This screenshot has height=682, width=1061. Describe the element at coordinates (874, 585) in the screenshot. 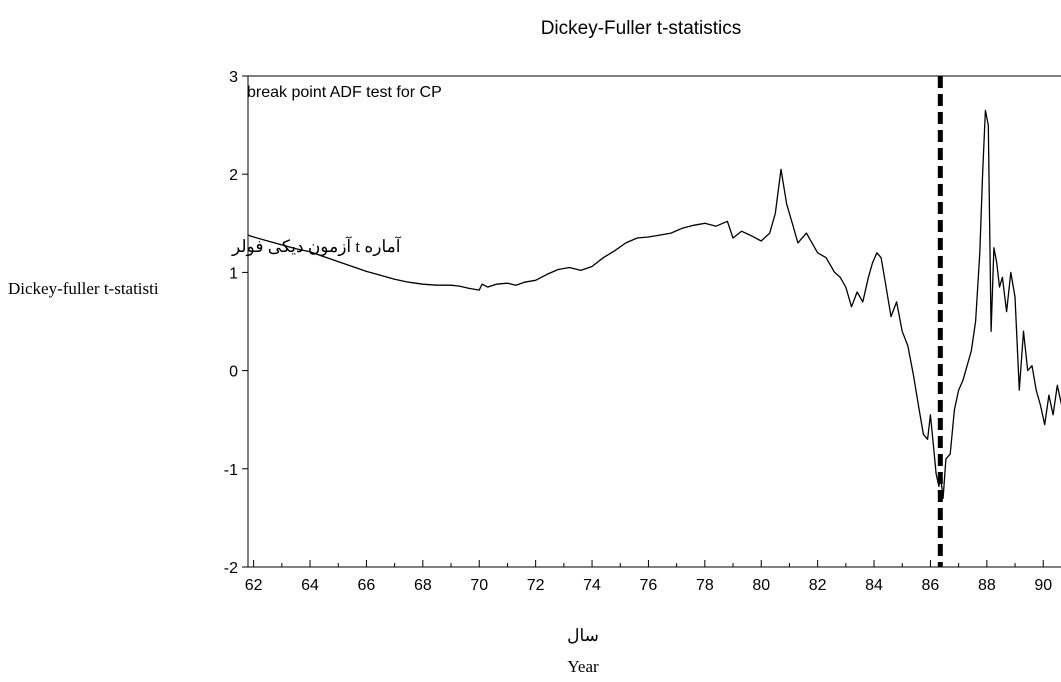

I see `x-tick-label: 84` at that location.